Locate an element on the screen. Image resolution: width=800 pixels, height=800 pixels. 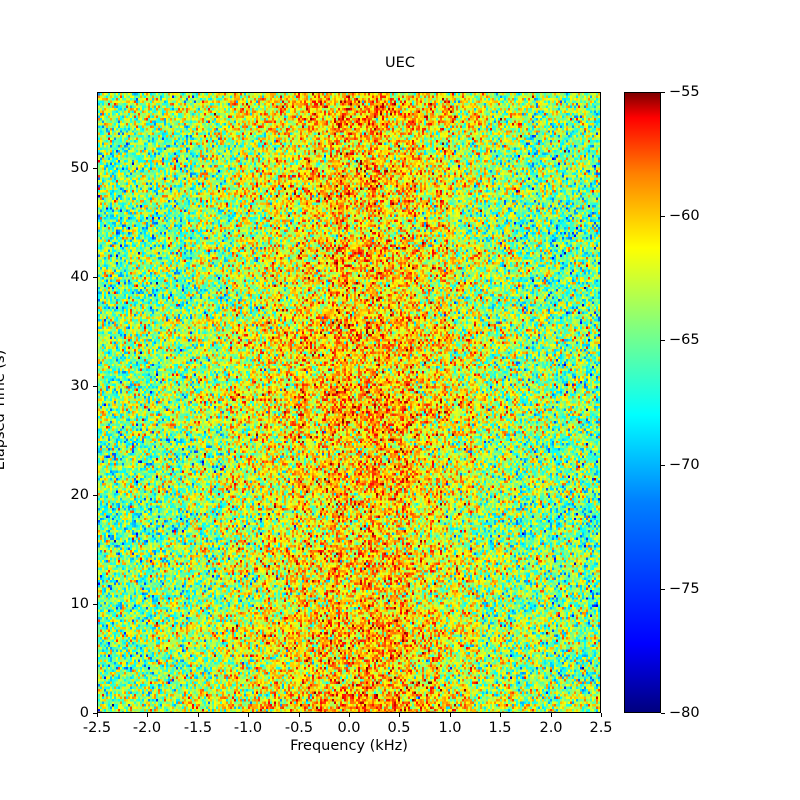
x-tick-label: 0.0 is located at coordinates (349, 728).